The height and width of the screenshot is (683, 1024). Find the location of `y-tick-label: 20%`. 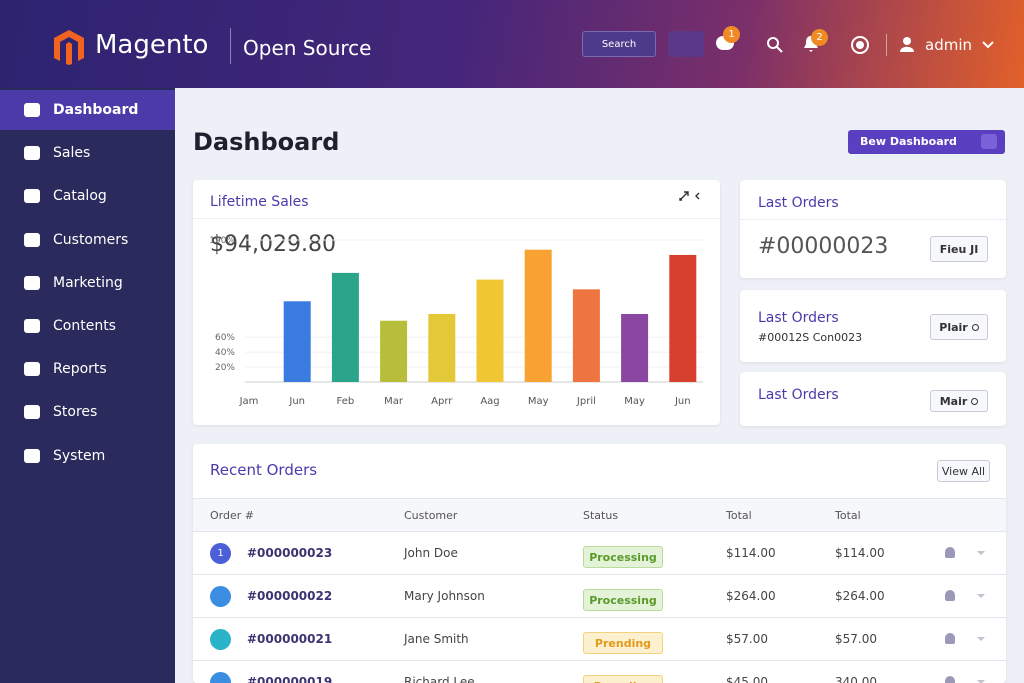

y-tick-label: 20% is located at coordinates (225, 368).